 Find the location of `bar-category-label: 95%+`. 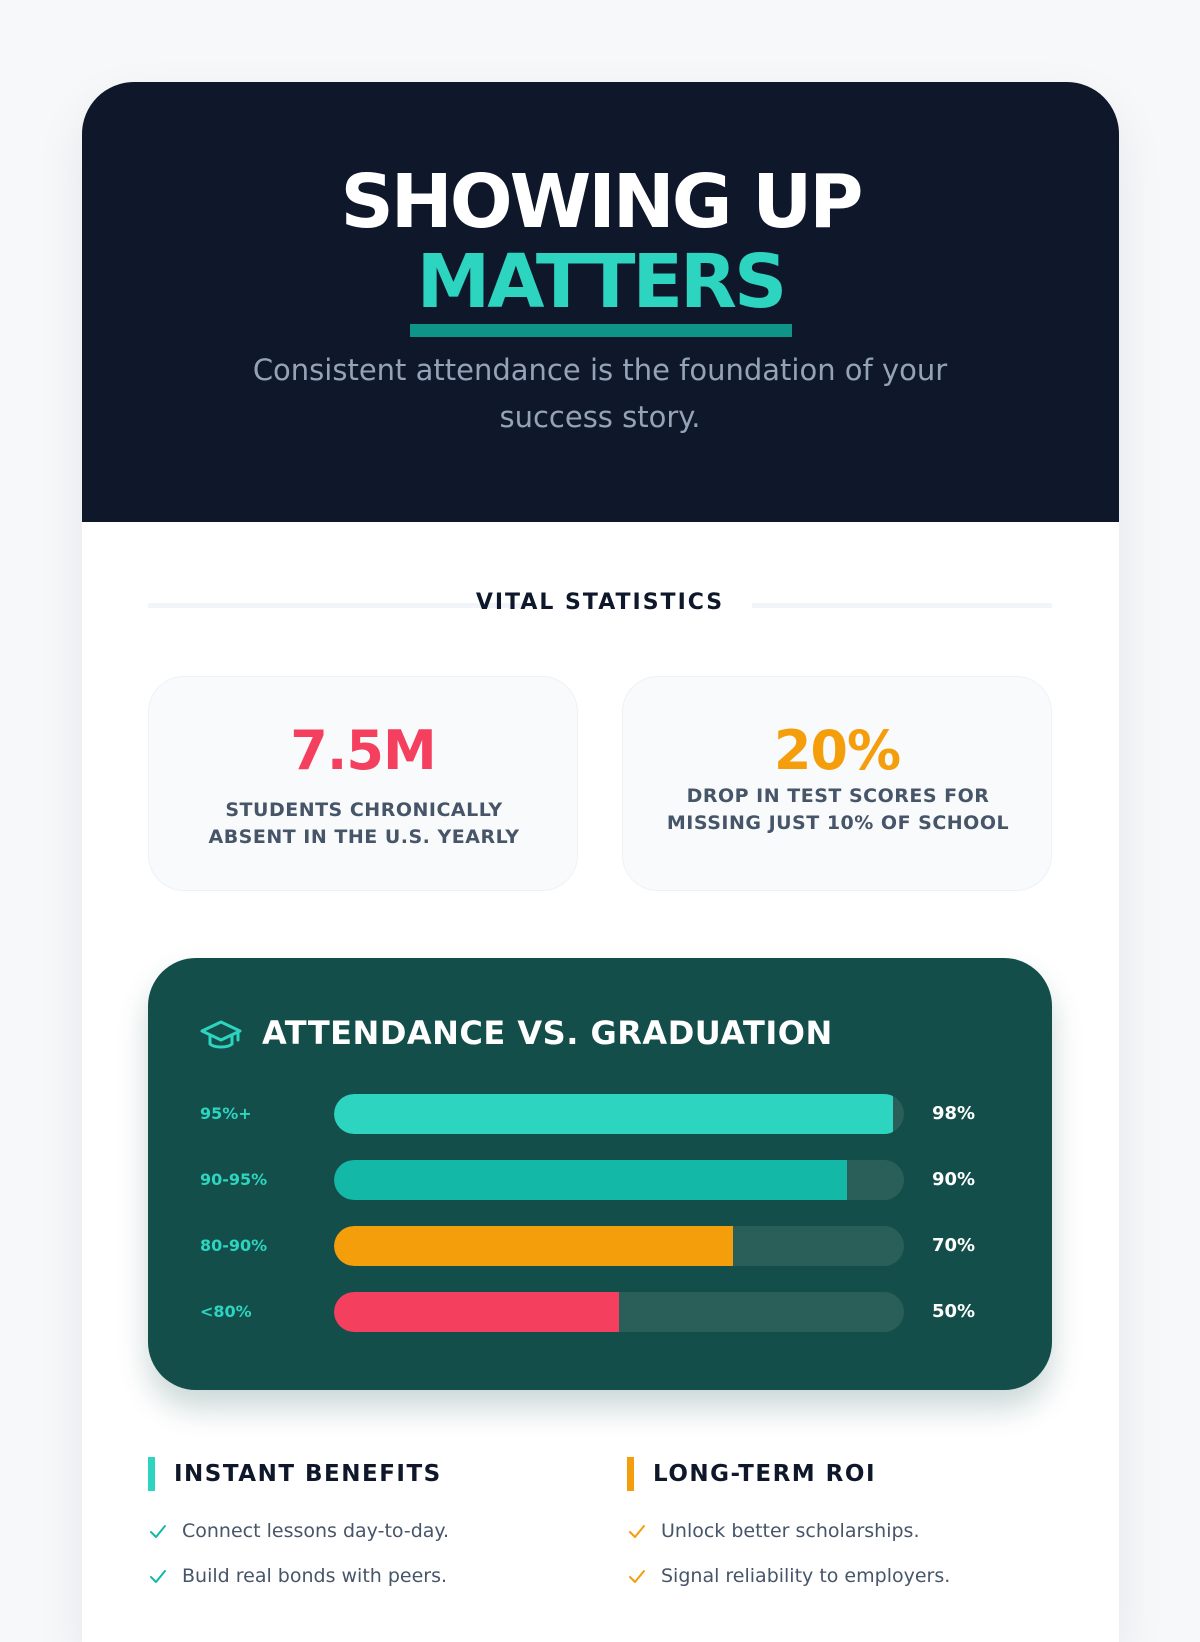

bar-category-label: 95%+ is located at coordinates (226, 1113).